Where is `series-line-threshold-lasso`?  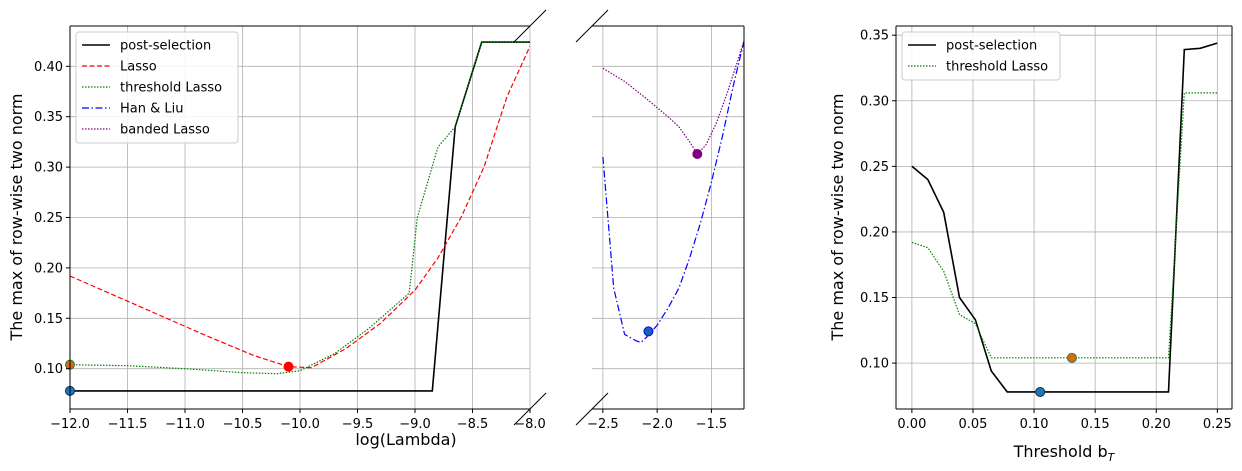 series-line-threshold-lasso is located at coordinates (1064, 225).